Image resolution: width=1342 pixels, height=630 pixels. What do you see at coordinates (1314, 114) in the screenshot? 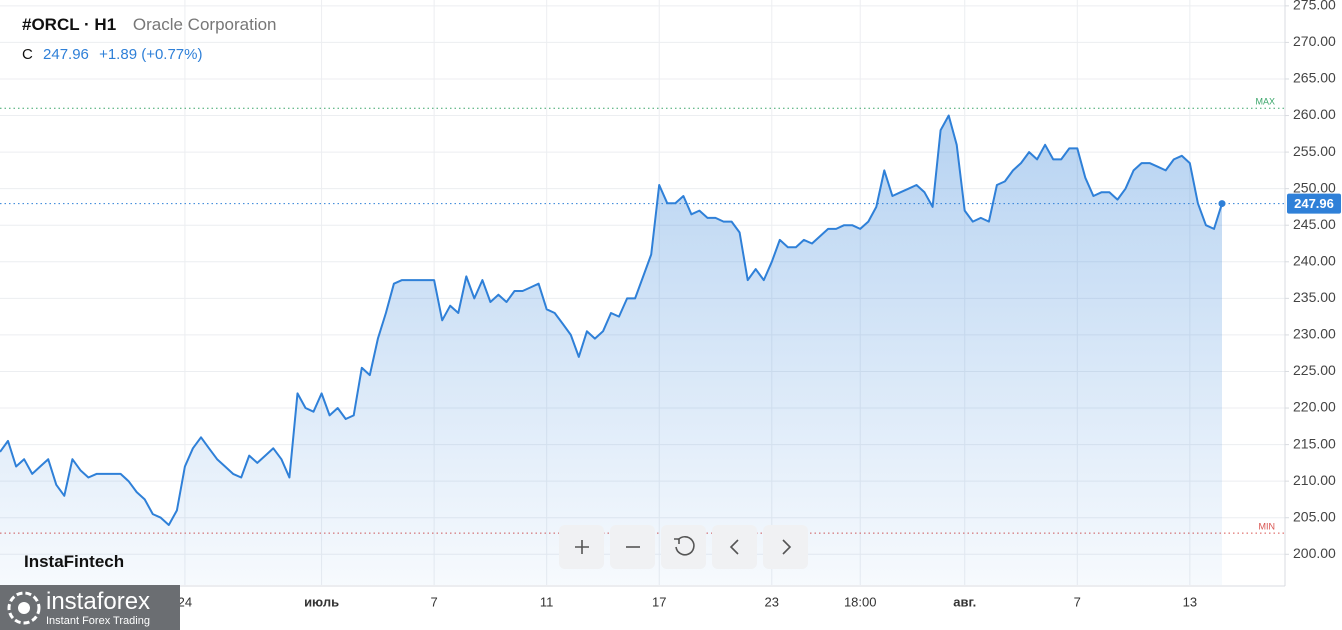
I see `y-tick-label: 260.00` at bounding box center [1314, 114].